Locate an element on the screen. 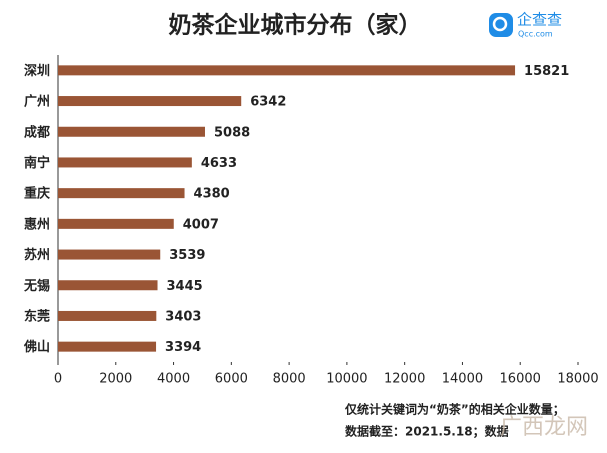 Image resolution: width=607 pixels, height=453 pixels. x-tick-label: 0 is located at coordinates (58, 379).